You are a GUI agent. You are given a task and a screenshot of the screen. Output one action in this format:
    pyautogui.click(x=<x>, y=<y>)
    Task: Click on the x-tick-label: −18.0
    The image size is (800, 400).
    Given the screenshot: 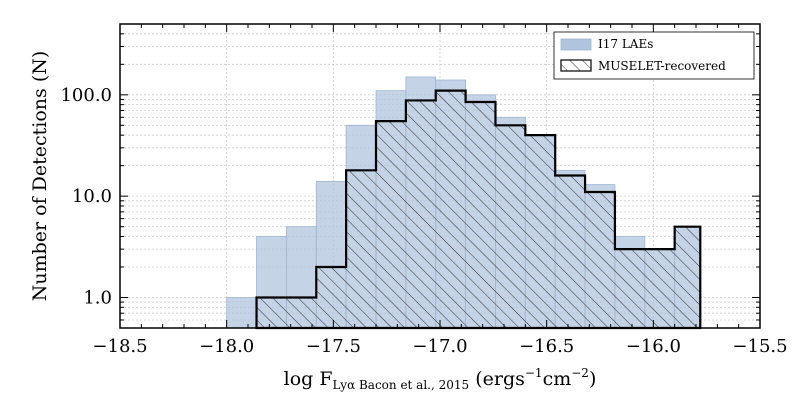 What is the action you would take?
    pyautogui.click(x=226, y=346)
    